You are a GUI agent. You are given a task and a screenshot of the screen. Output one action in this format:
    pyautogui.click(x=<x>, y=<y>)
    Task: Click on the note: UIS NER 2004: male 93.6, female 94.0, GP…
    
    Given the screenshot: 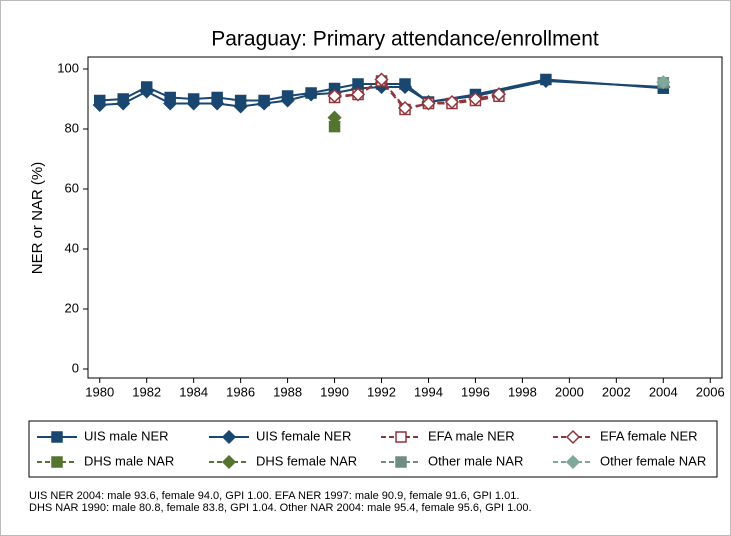 What is the action you would take?
    pyautogui.click(x=274, y=496)
    